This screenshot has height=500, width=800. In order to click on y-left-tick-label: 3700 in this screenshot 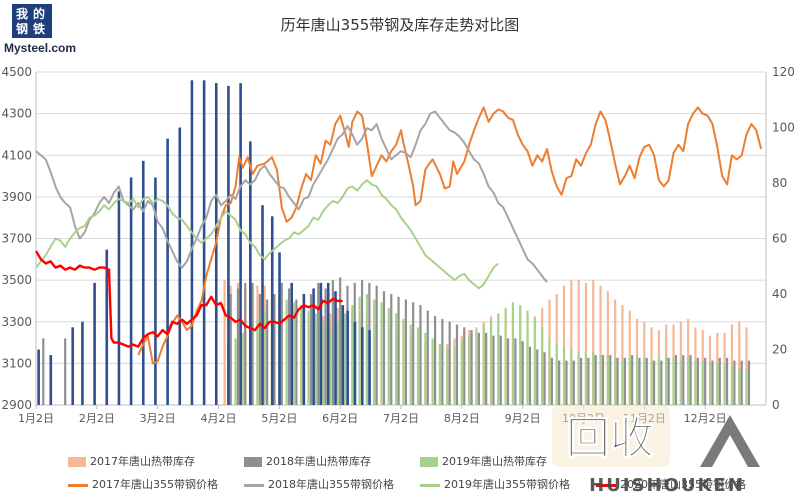, I will do `click(16, 239)`.